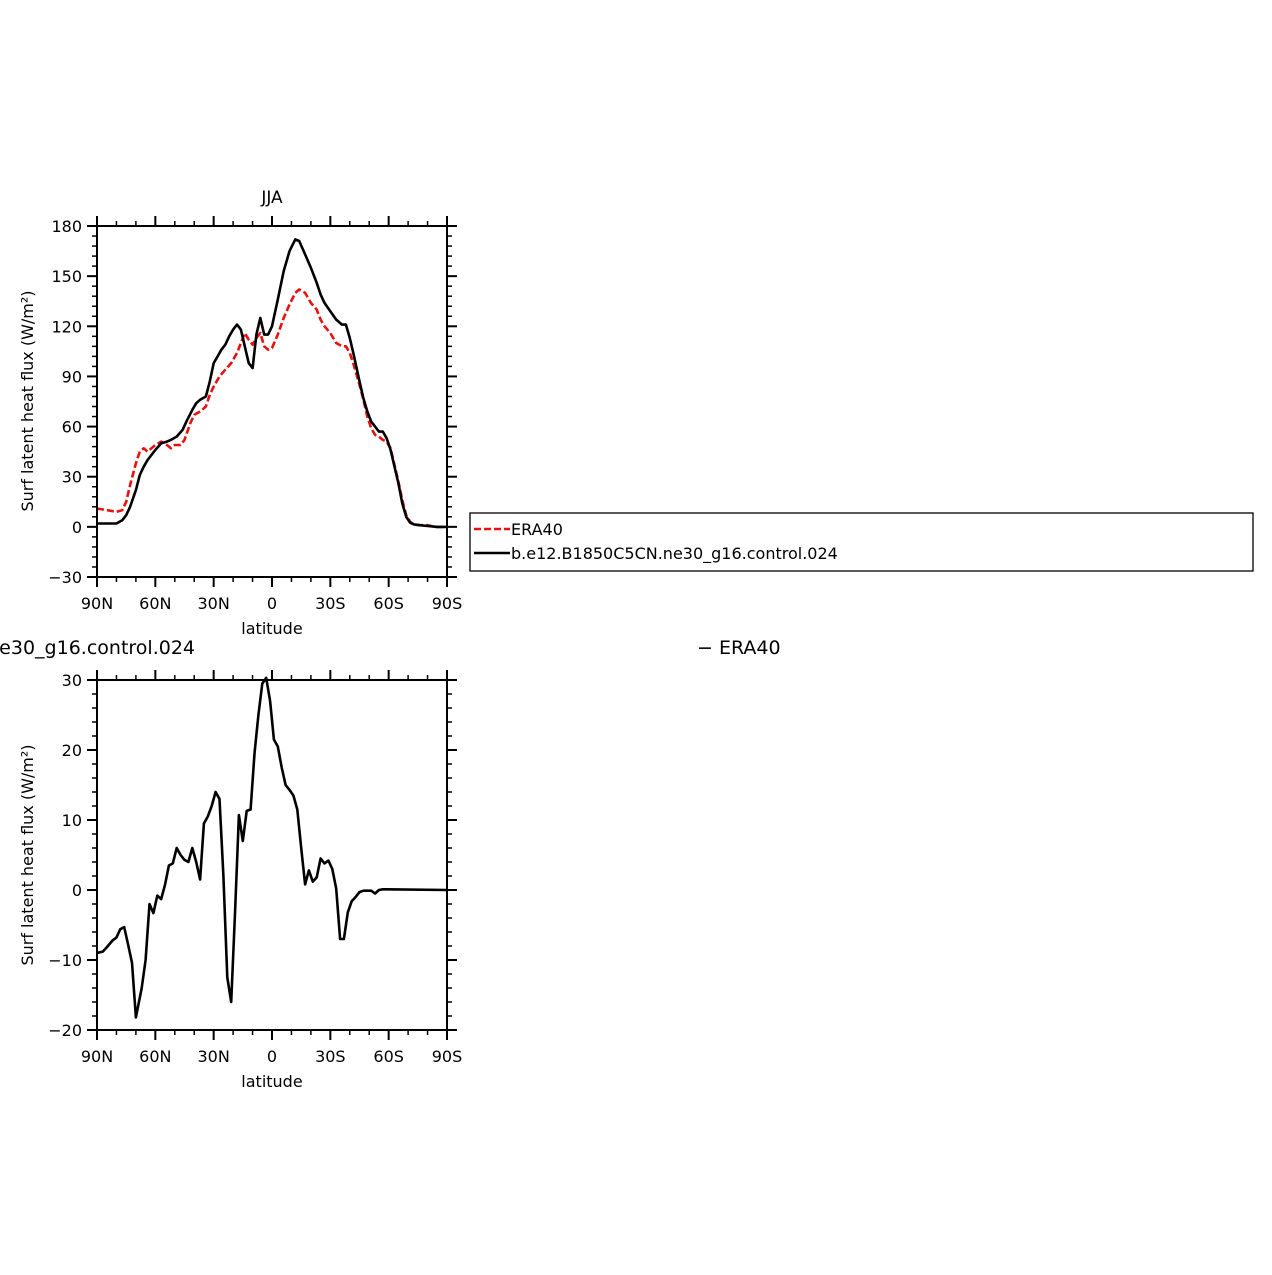 This screenshot has height=1275, width=1272. Describe the element at coordinates (739, 648) in the screenshot. I see `chart-title-right: − ERA40` at that location.